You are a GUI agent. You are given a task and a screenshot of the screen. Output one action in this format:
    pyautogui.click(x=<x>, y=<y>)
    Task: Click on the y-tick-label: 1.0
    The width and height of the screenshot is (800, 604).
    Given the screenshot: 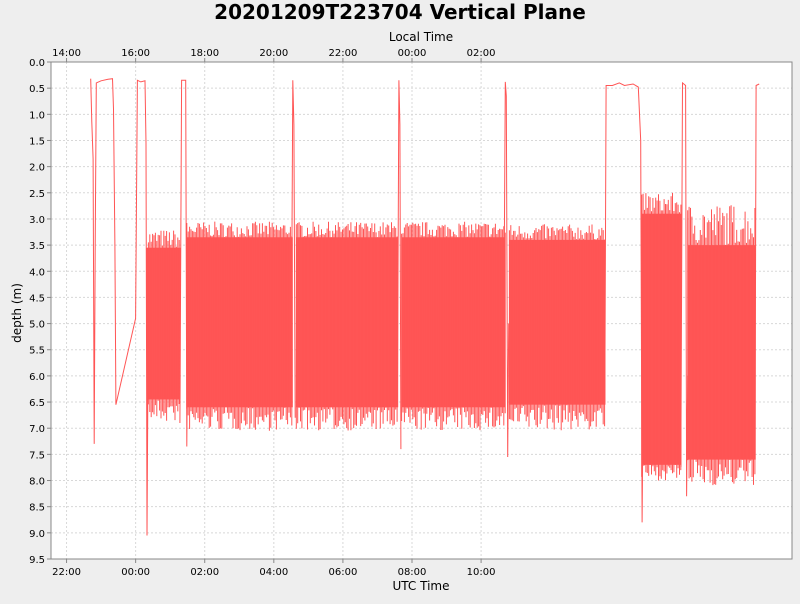 What is the action you would take?
    pyautogui.click(x=37, y=115)
    